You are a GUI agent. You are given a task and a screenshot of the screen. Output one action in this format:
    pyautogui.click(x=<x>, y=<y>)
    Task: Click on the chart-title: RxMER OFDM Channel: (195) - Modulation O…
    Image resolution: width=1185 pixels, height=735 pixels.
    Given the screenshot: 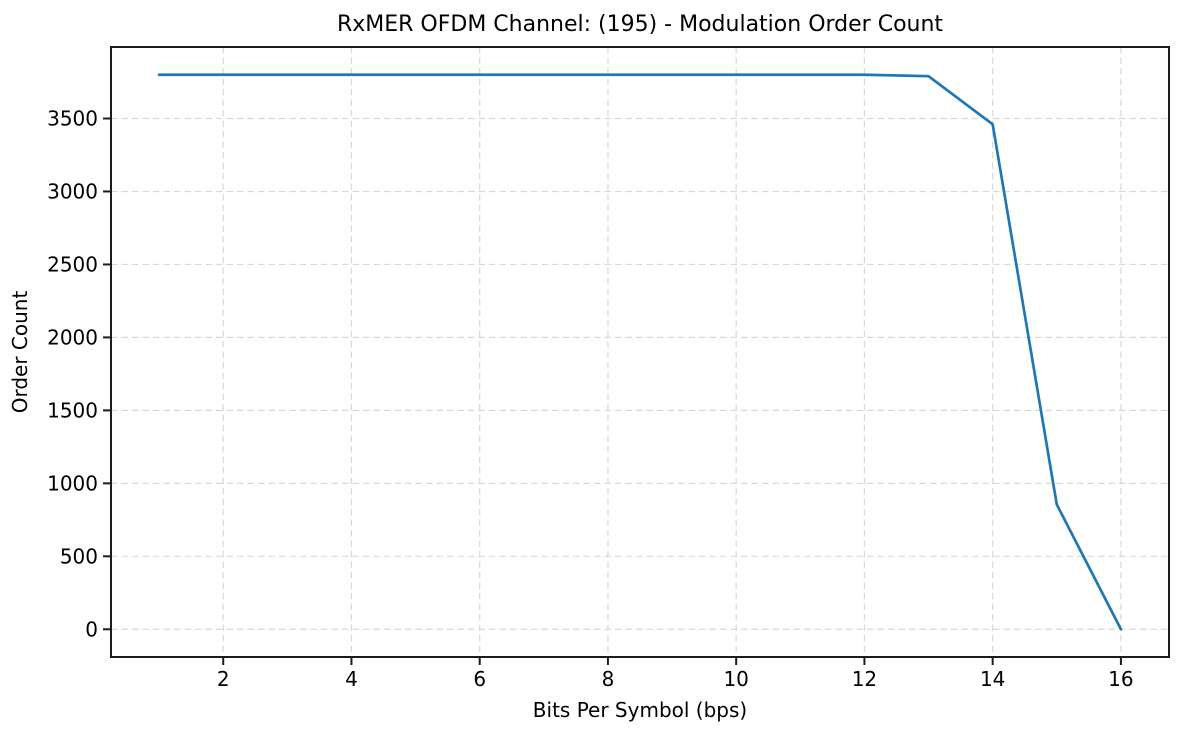 What is the action you would take?
    pyautogui.click(x=640, y=24)
    